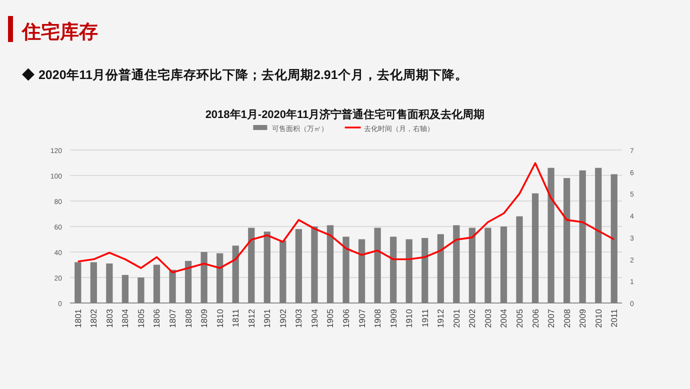  Describe the element at coordinates (204, 318) in the screenshot. I see `x-tick-label: 1809` at that location.